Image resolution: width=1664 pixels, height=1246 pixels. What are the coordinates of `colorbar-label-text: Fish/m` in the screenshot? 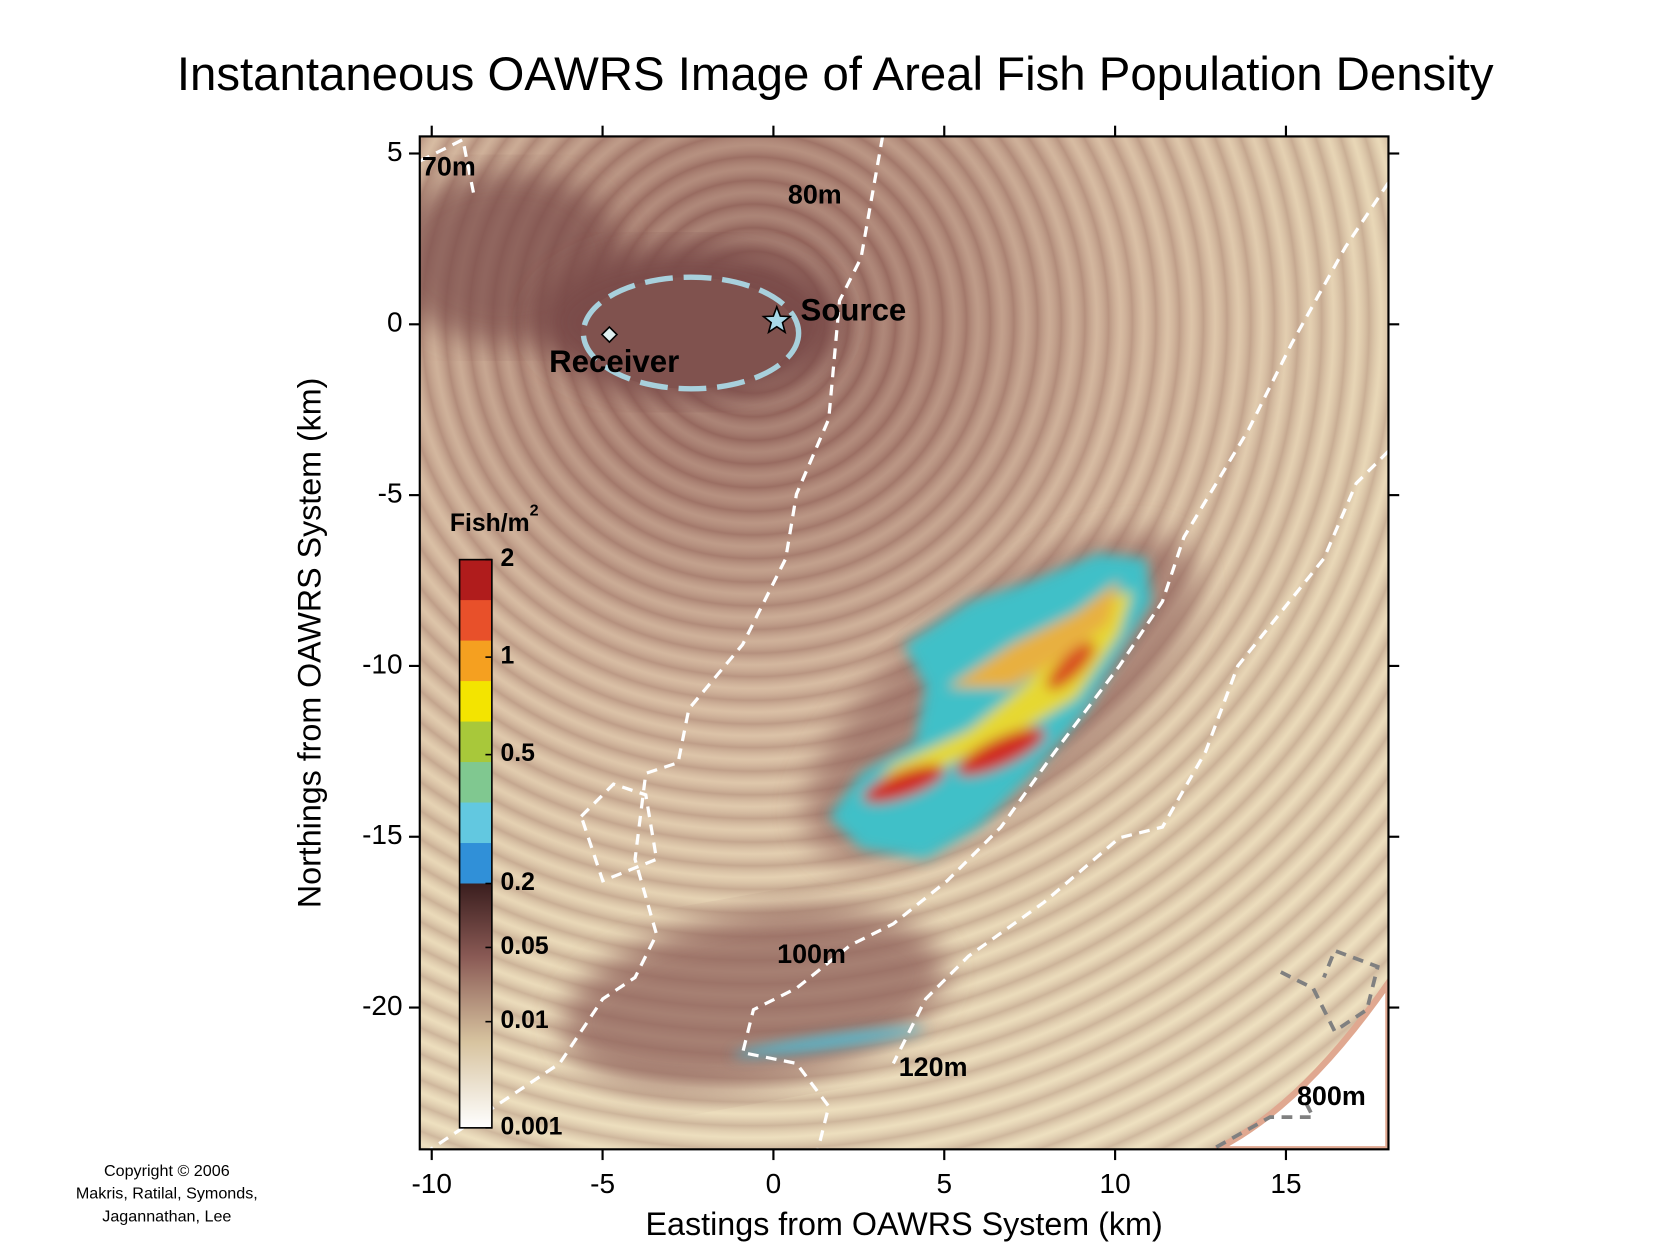 It's located at (490, 523).